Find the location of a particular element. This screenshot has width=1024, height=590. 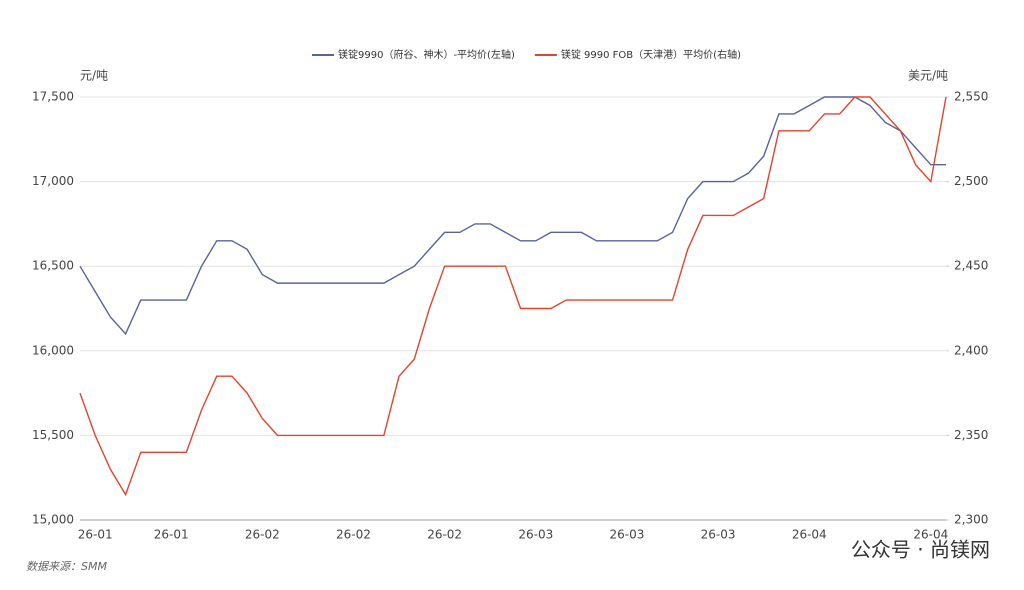

y-tick-label: 17,000 is located at coordinates (53, 181).